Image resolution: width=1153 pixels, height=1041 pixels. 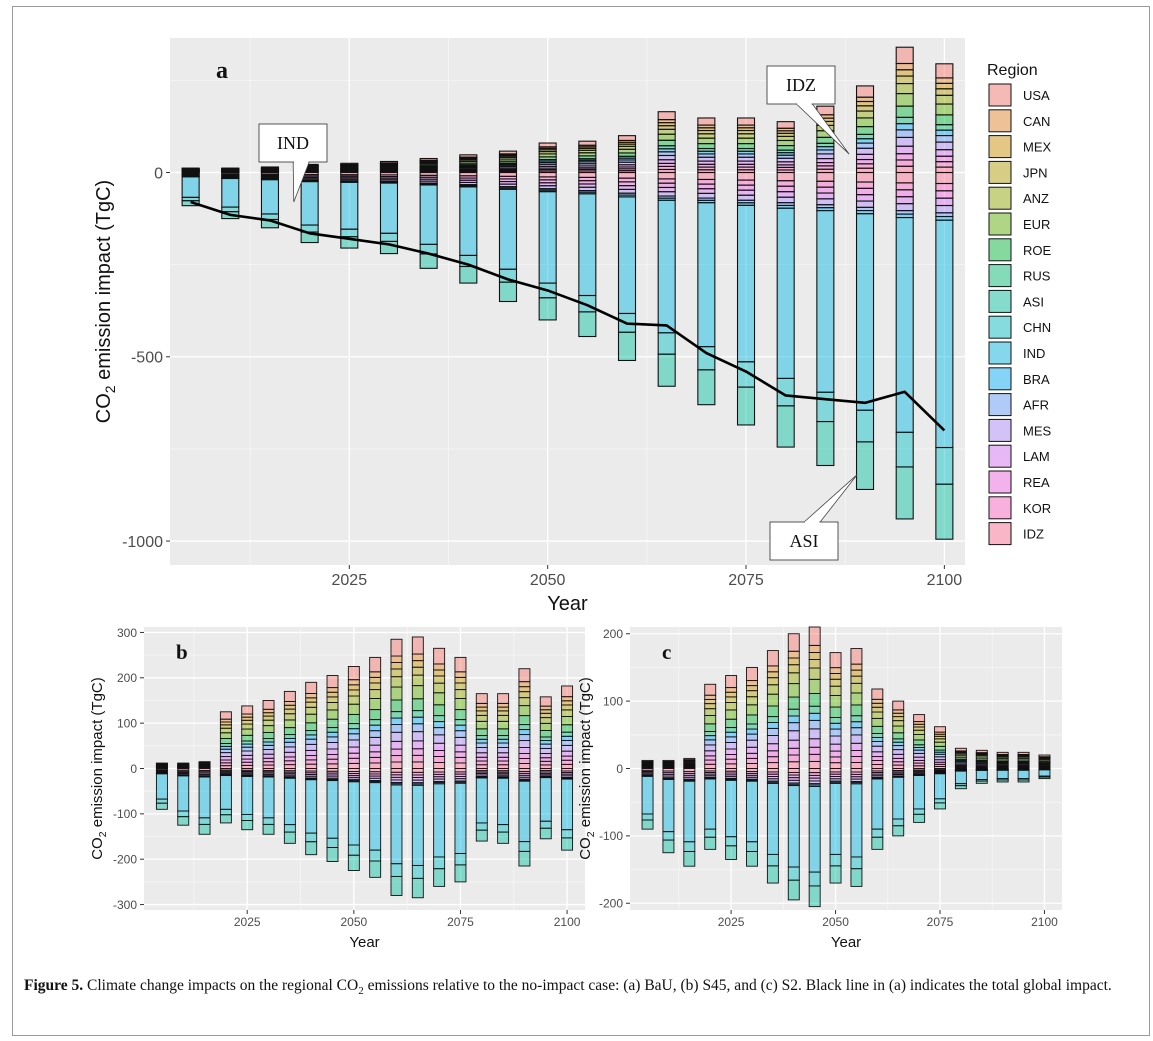 I want to click on segment-ANZ-2040, so click(x=793, y=678).